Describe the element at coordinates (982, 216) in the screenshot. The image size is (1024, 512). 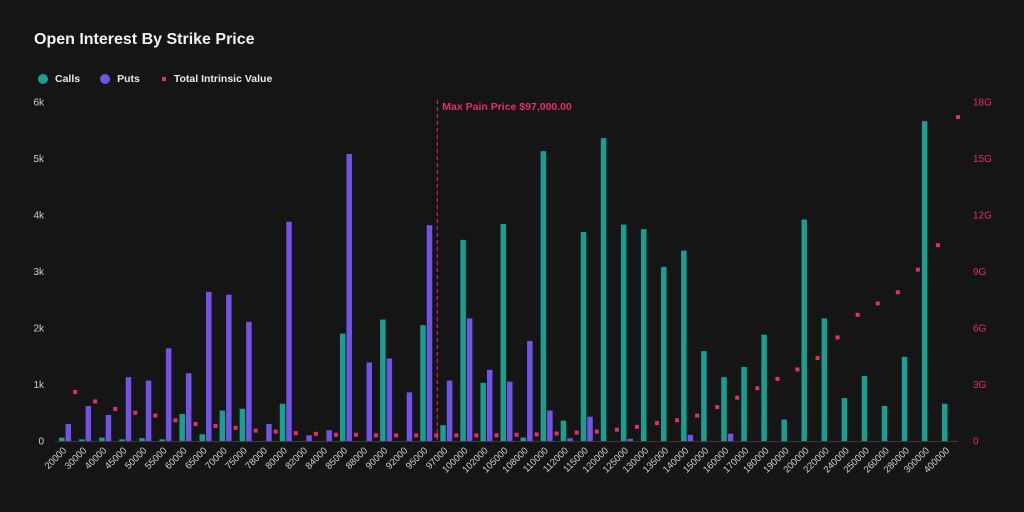
I see `y2-tick-label: 12G` at that location.